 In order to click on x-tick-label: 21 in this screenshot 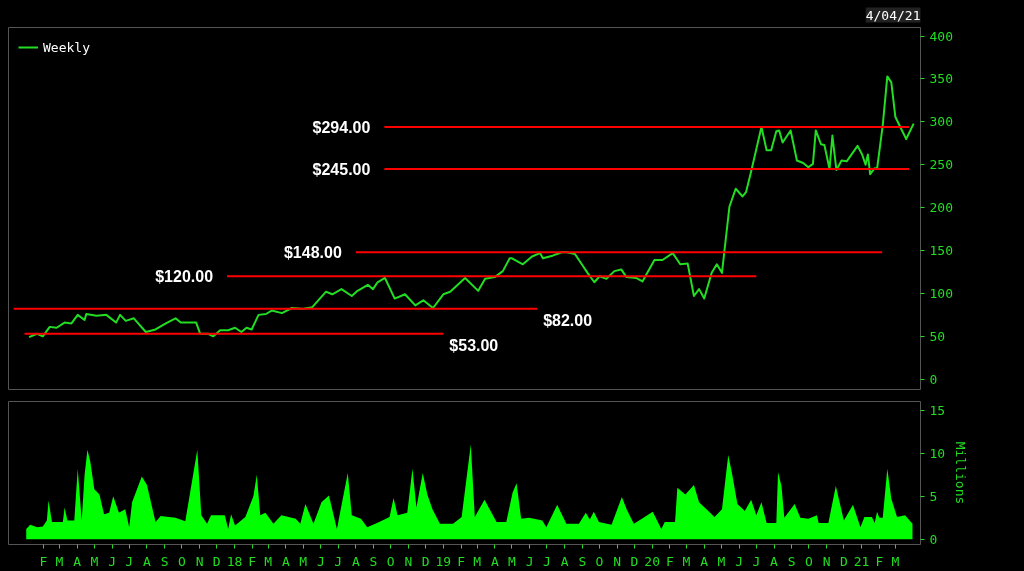, I will do `click(861, 561)`.